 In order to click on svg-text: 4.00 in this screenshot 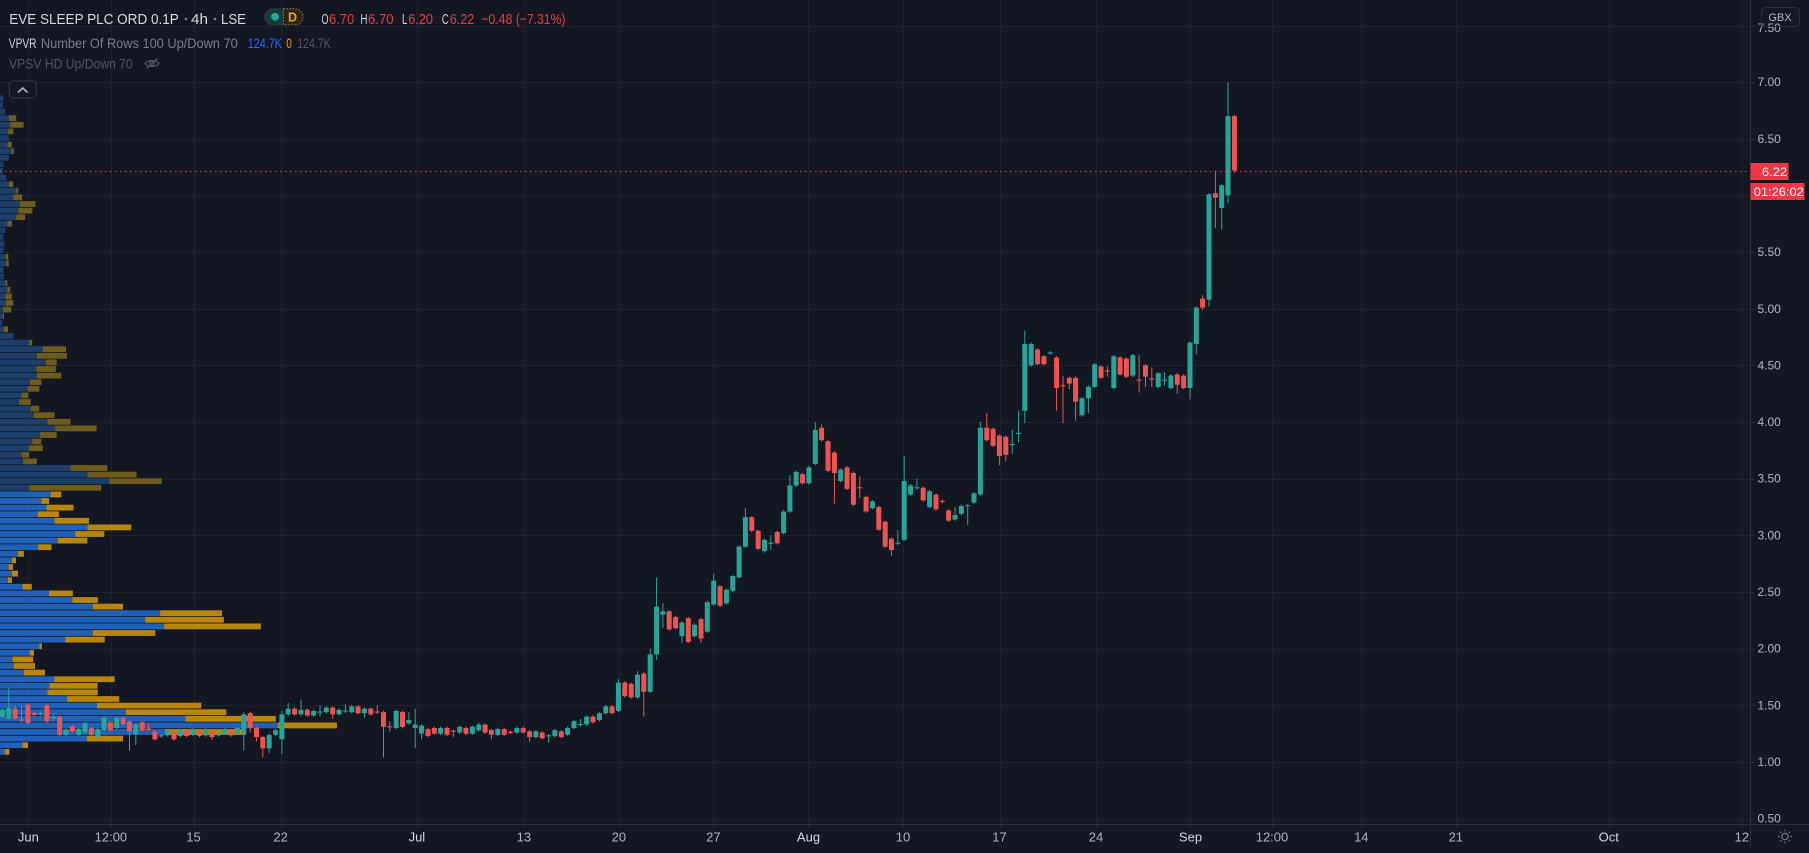, I will do `click(1770, 422)`.